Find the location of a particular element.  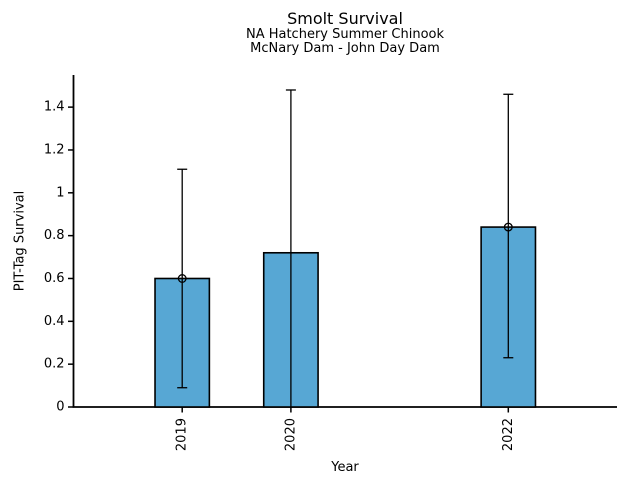

x-tick-label: 2022 is located at coordinates (508, 434).